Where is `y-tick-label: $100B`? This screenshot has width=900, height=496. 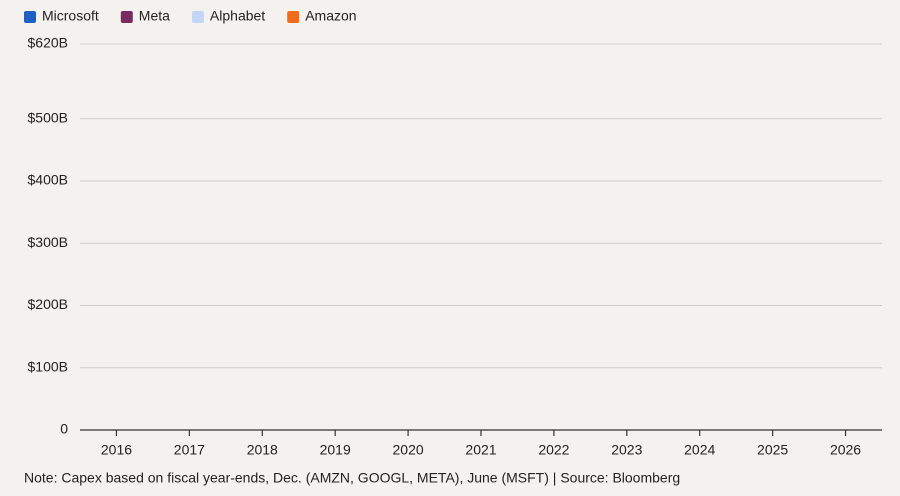
y-tick-label: $100B is located at coordinates (48, 366).